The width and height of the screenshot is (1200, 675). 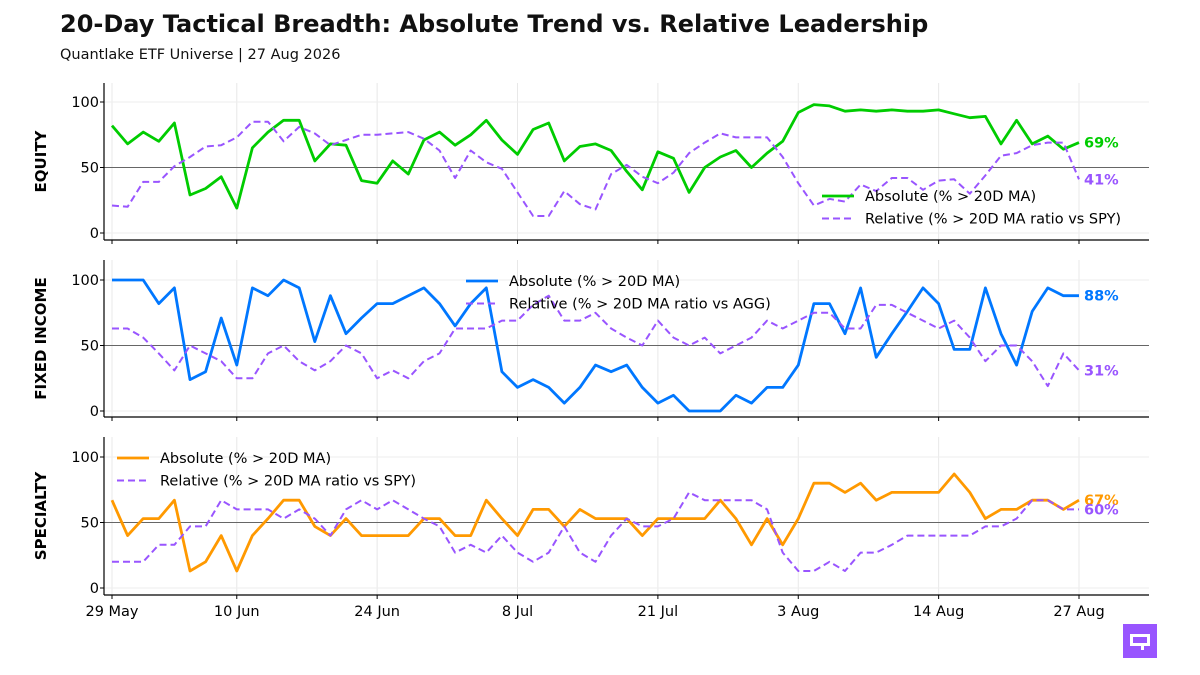 I want to click on series-line-equity-relative, so click(x=595, y=168).